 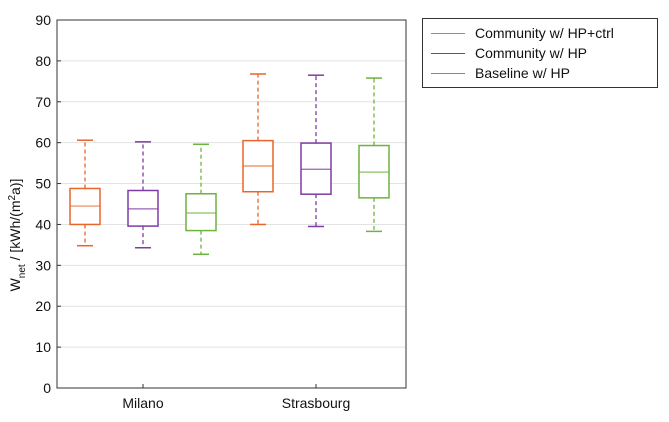 I want to click on y-tick-label: 0, so click(x=47, y=388).